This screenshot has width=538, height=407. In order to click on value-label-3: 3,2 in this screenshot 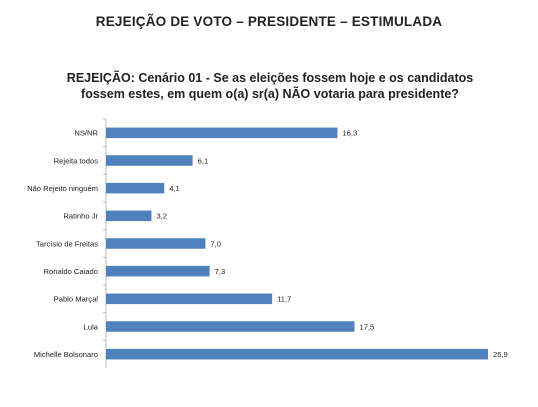, I will do `click(161, 216)`.